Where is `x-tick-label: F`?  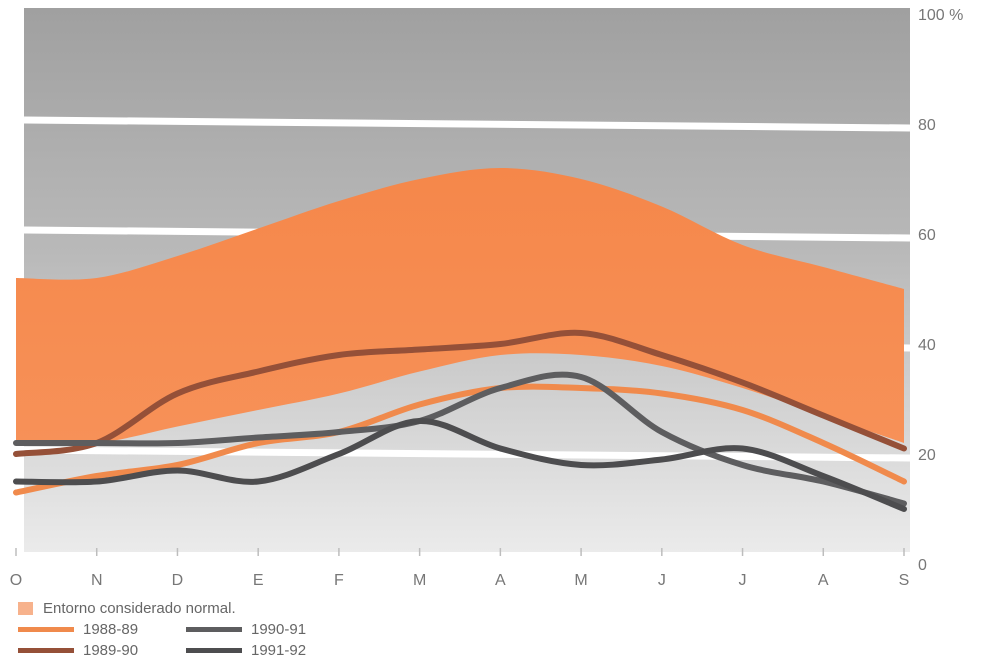 x-tick-label: F is located at coordinates (339, 580).